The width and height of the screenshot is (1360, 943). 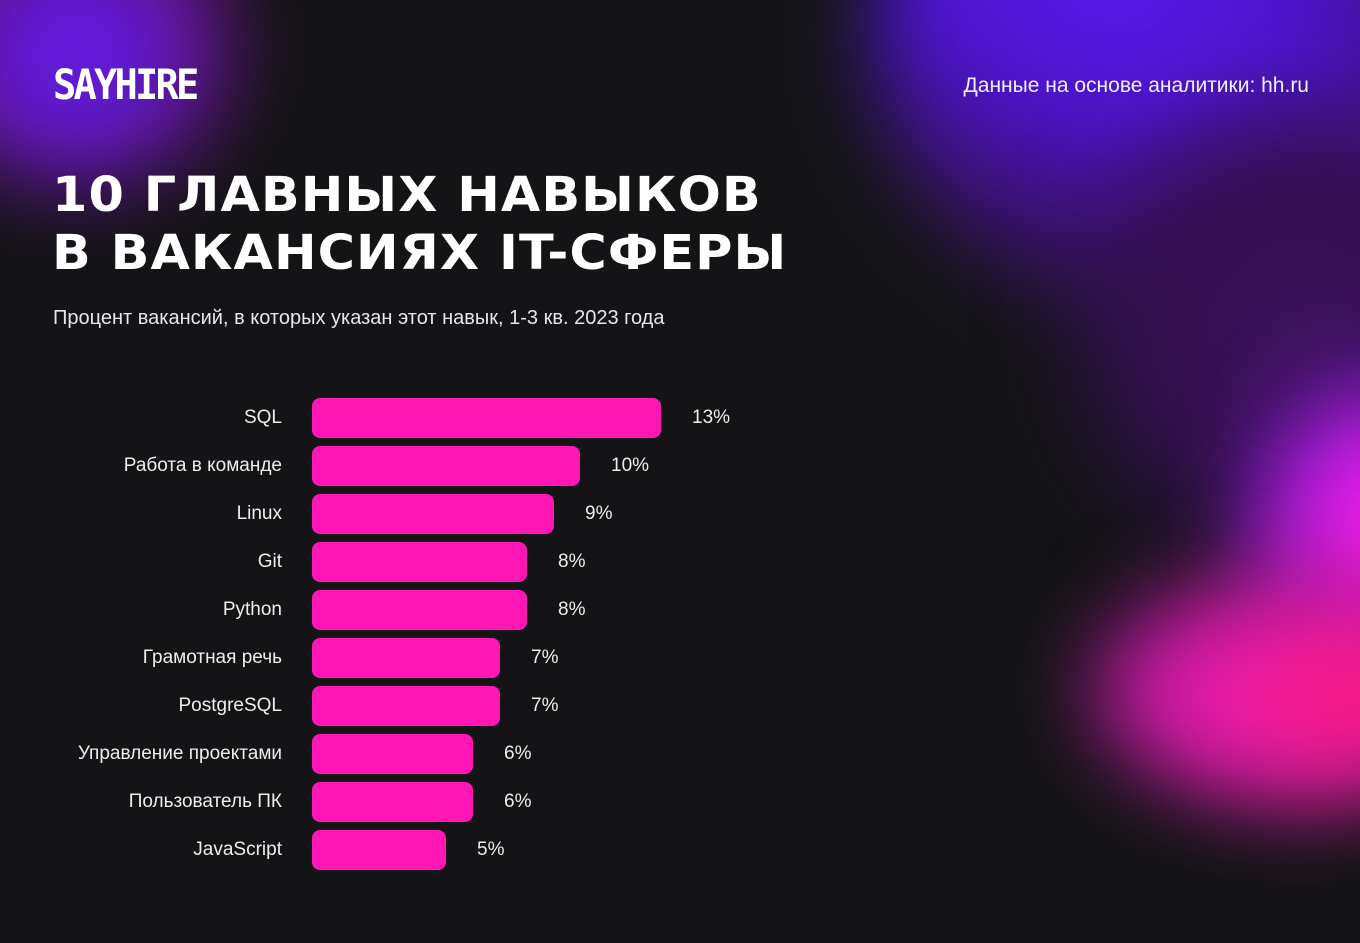 What do you see at coordinates (237, 849) in the screenshot?
I see `bar-label: JavaScript` at bounding box center [237, 849].